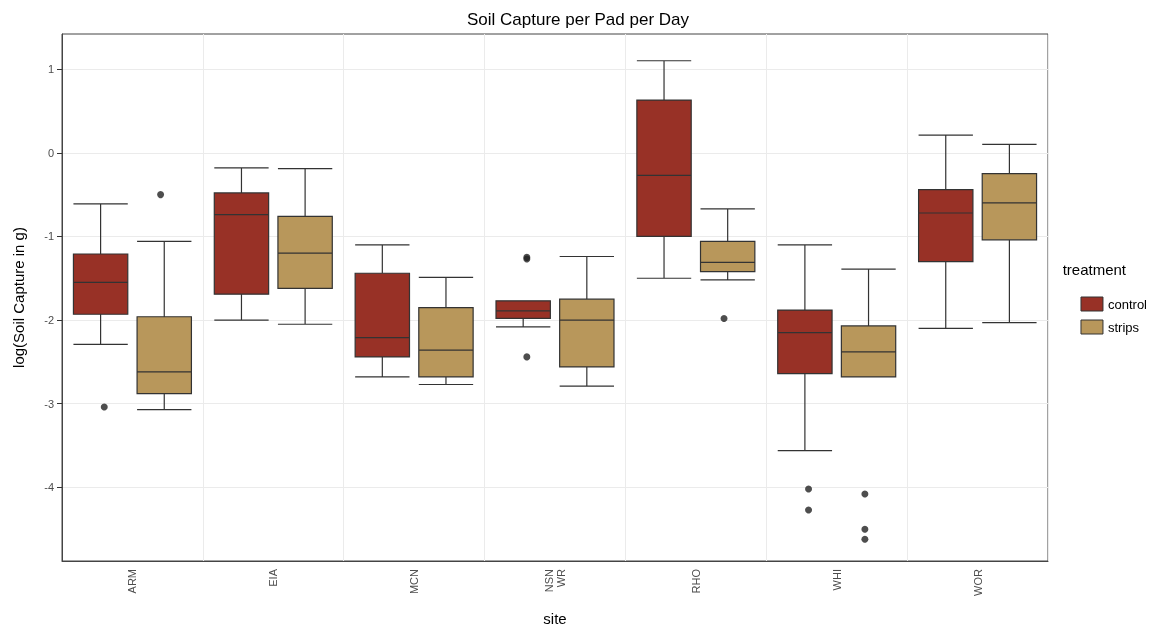 This screenshot has height=631, width=1156. I want to click on x-tick-label: EIA, so click(273, 577).